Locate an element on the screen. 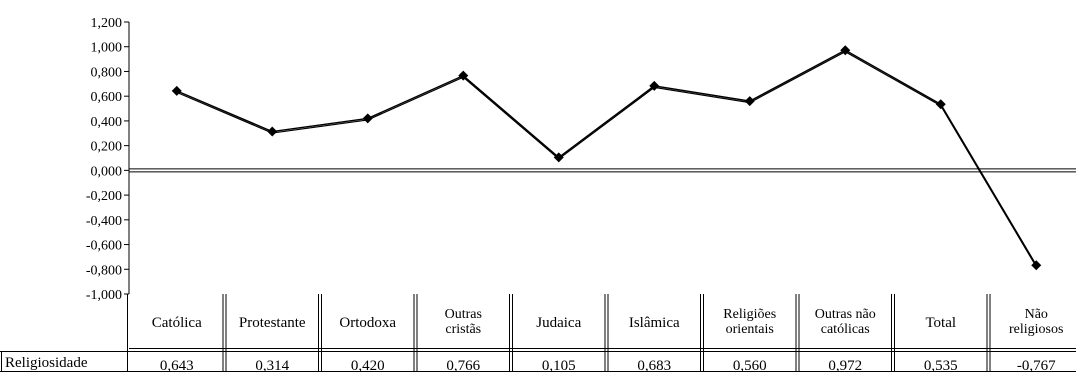 The width and height of the screenshot is (1076, 372). y-tick-label: 1,000 is located at coordinates (107, 48).